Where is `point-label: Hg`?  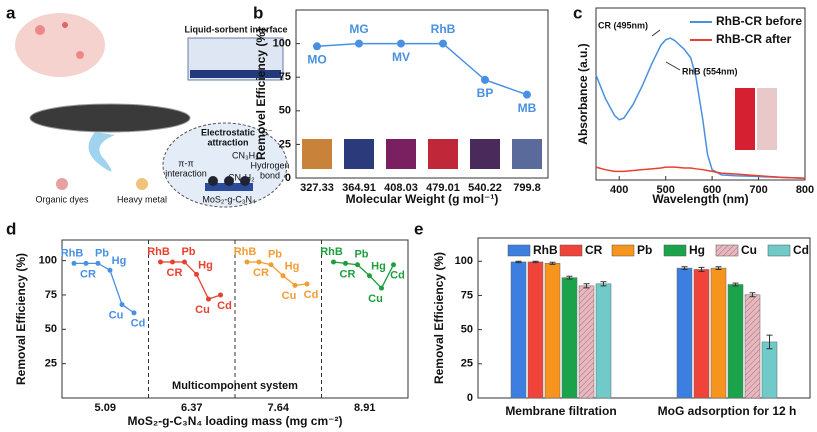 point-label: Hg is located at coordinates (292, 267).